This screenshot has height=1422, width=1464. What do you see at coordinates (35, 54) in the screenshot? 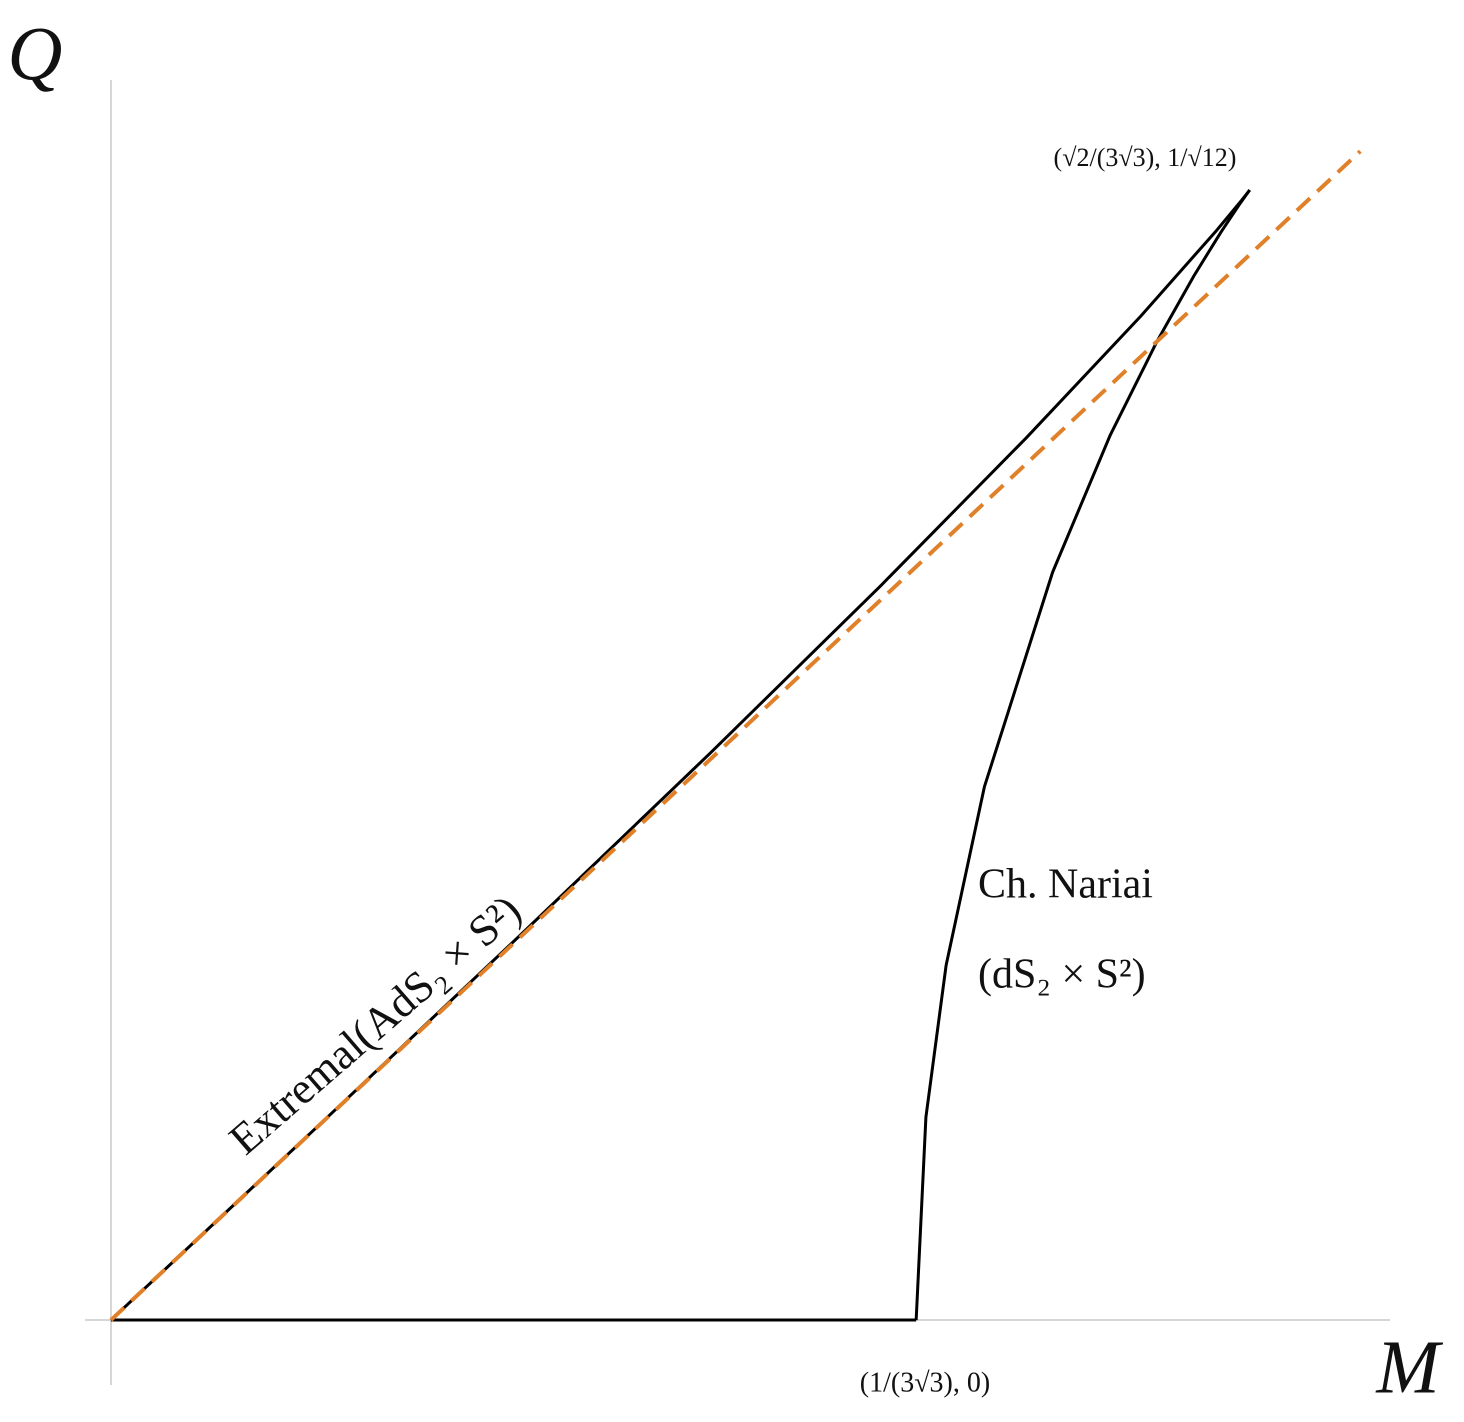
I see `y-axis-label: Q` at bounding box center [35, 54].